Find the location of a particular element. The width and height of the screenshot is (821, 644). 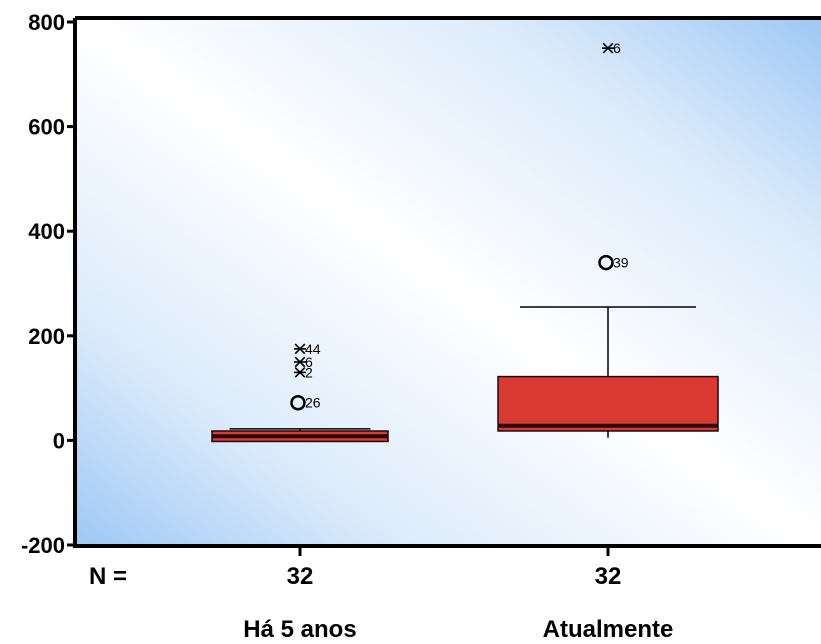

y-tick-label-0: -200 is located at coordinates (43, 545).